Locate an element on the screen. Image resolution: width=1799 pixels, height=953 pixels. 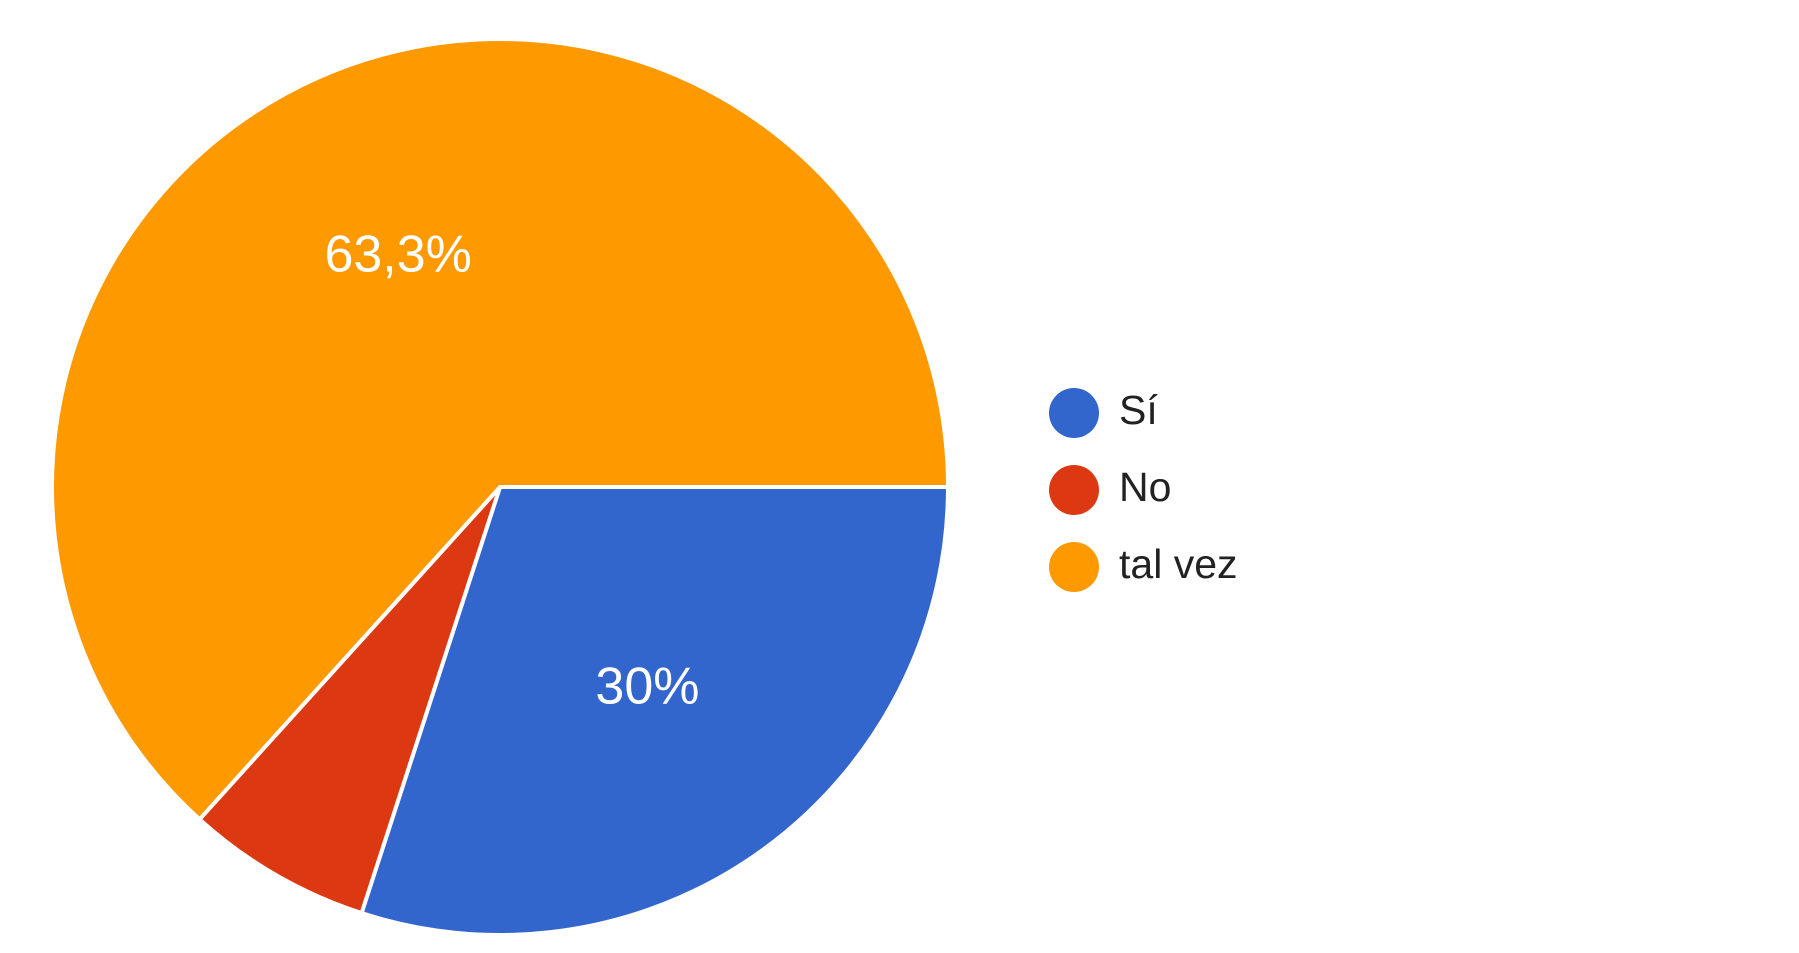
slice-label-si: 30% is located at coordinates (647, 687).